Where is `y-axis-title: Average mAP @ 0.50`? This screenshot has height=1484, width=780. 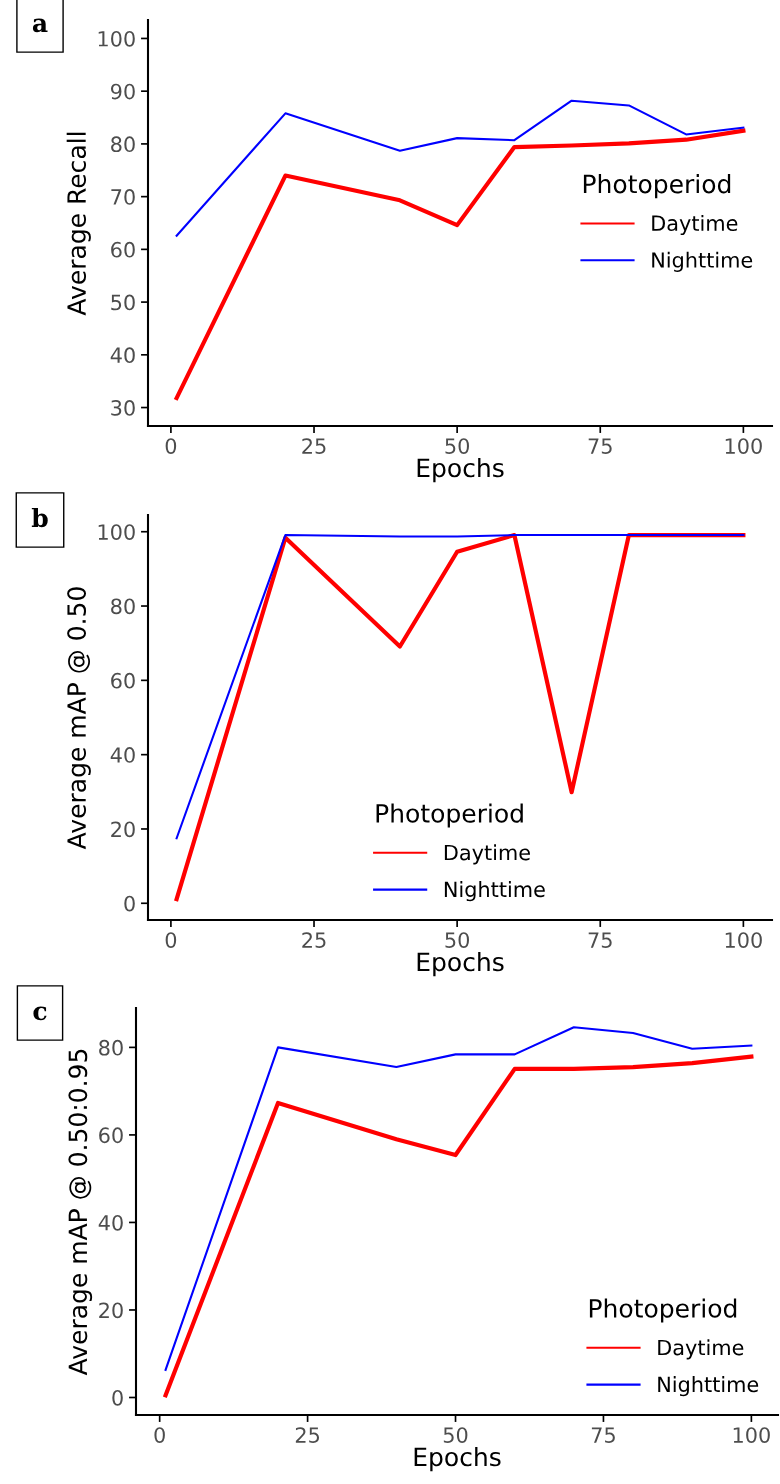
y-axis-title: Average mAP @ 0.50 is located at coordinates (79, 718).